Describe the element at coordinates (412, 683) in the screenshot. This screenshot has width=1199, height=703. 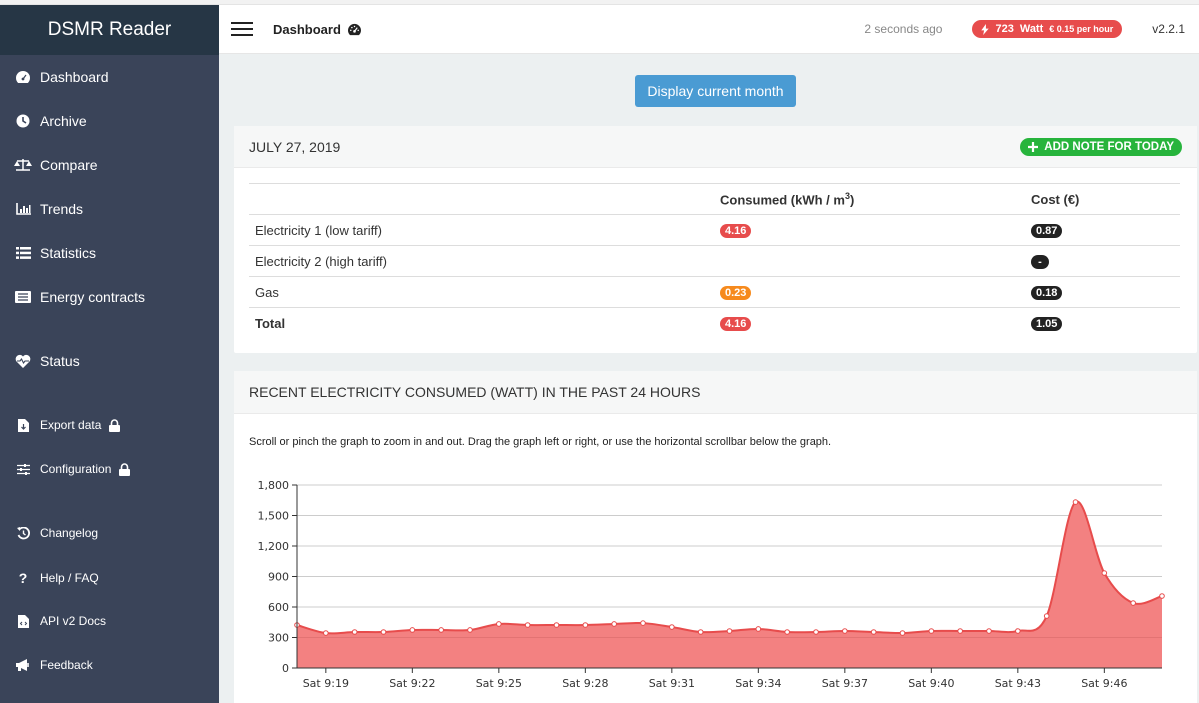
I see `svg-text: Sat 9:22` at that location.